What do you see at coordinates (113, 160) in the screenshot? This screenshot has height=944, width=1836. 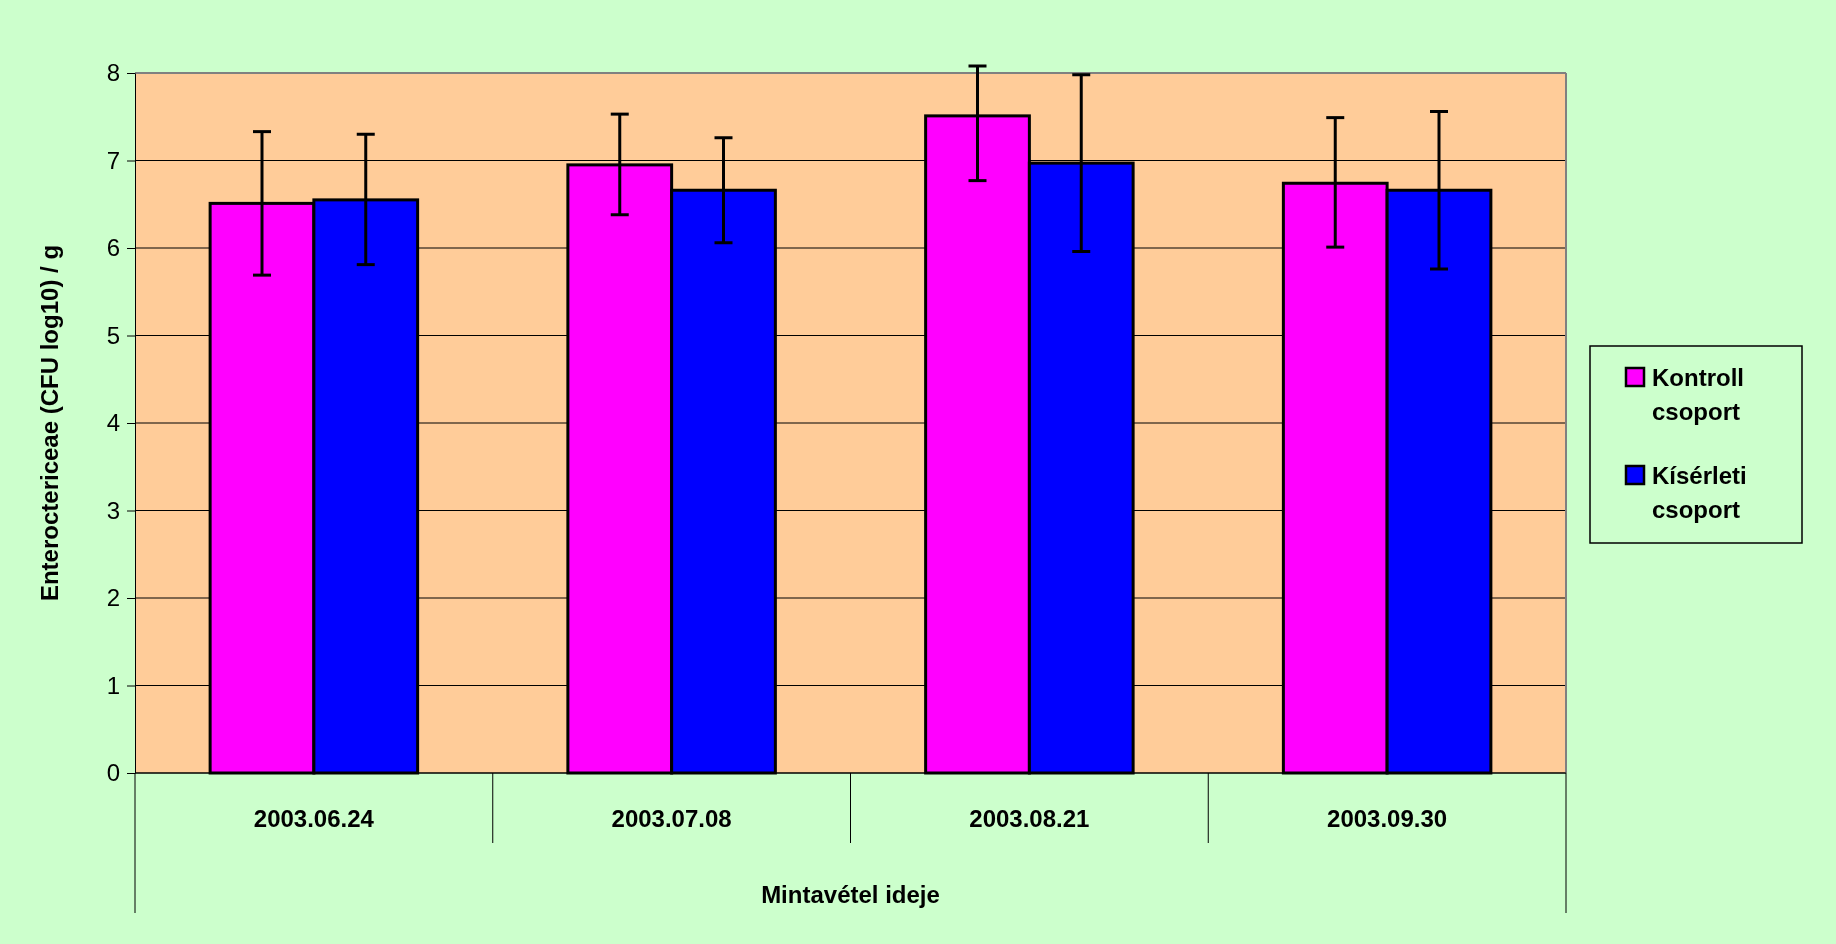 I see `y-tick-label: 7` at bounding box center [113, 160].